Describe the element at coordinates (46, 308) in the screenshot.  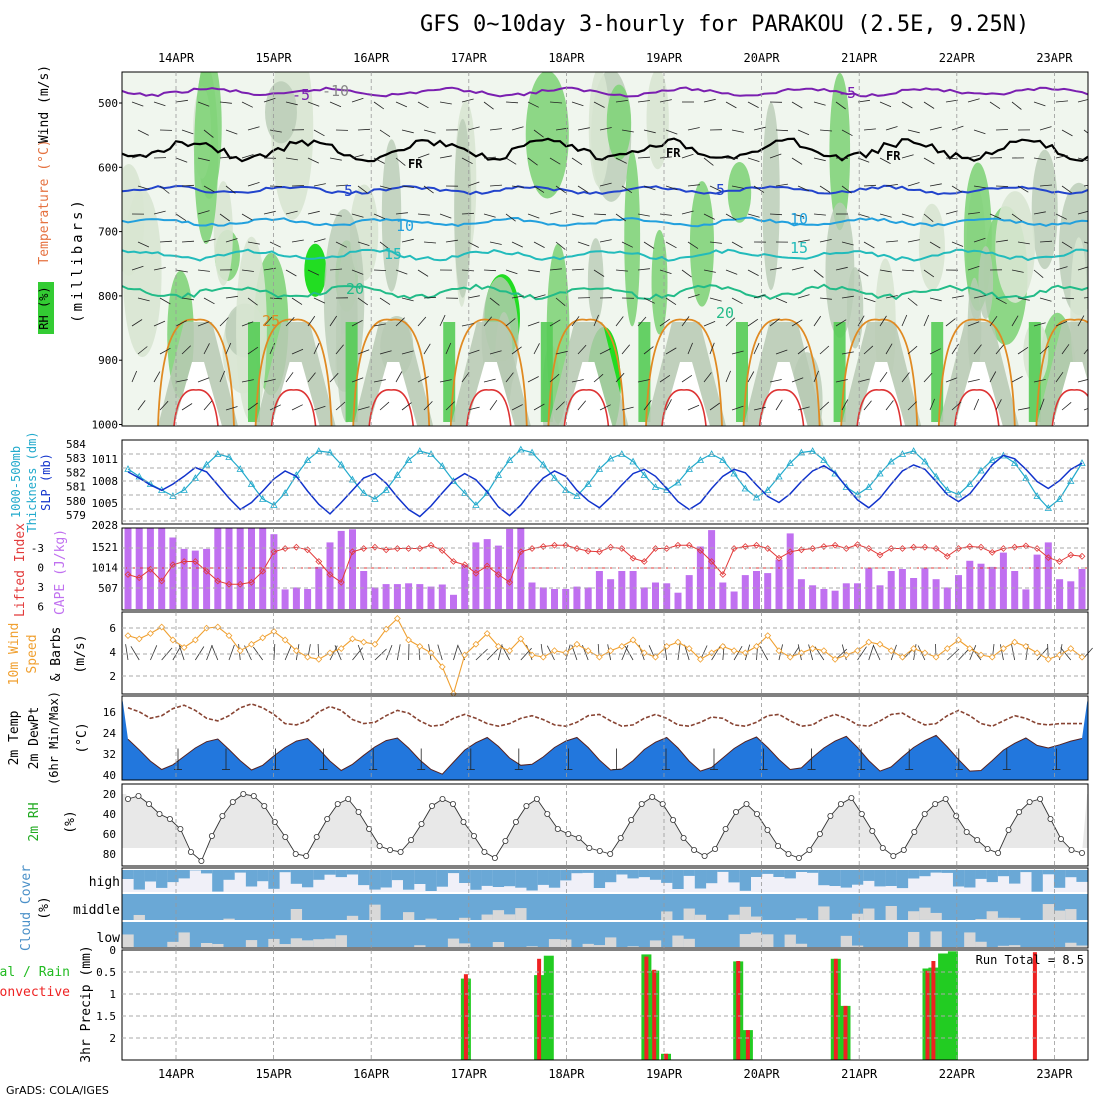
I see `rh-legend-swatch` at that location.